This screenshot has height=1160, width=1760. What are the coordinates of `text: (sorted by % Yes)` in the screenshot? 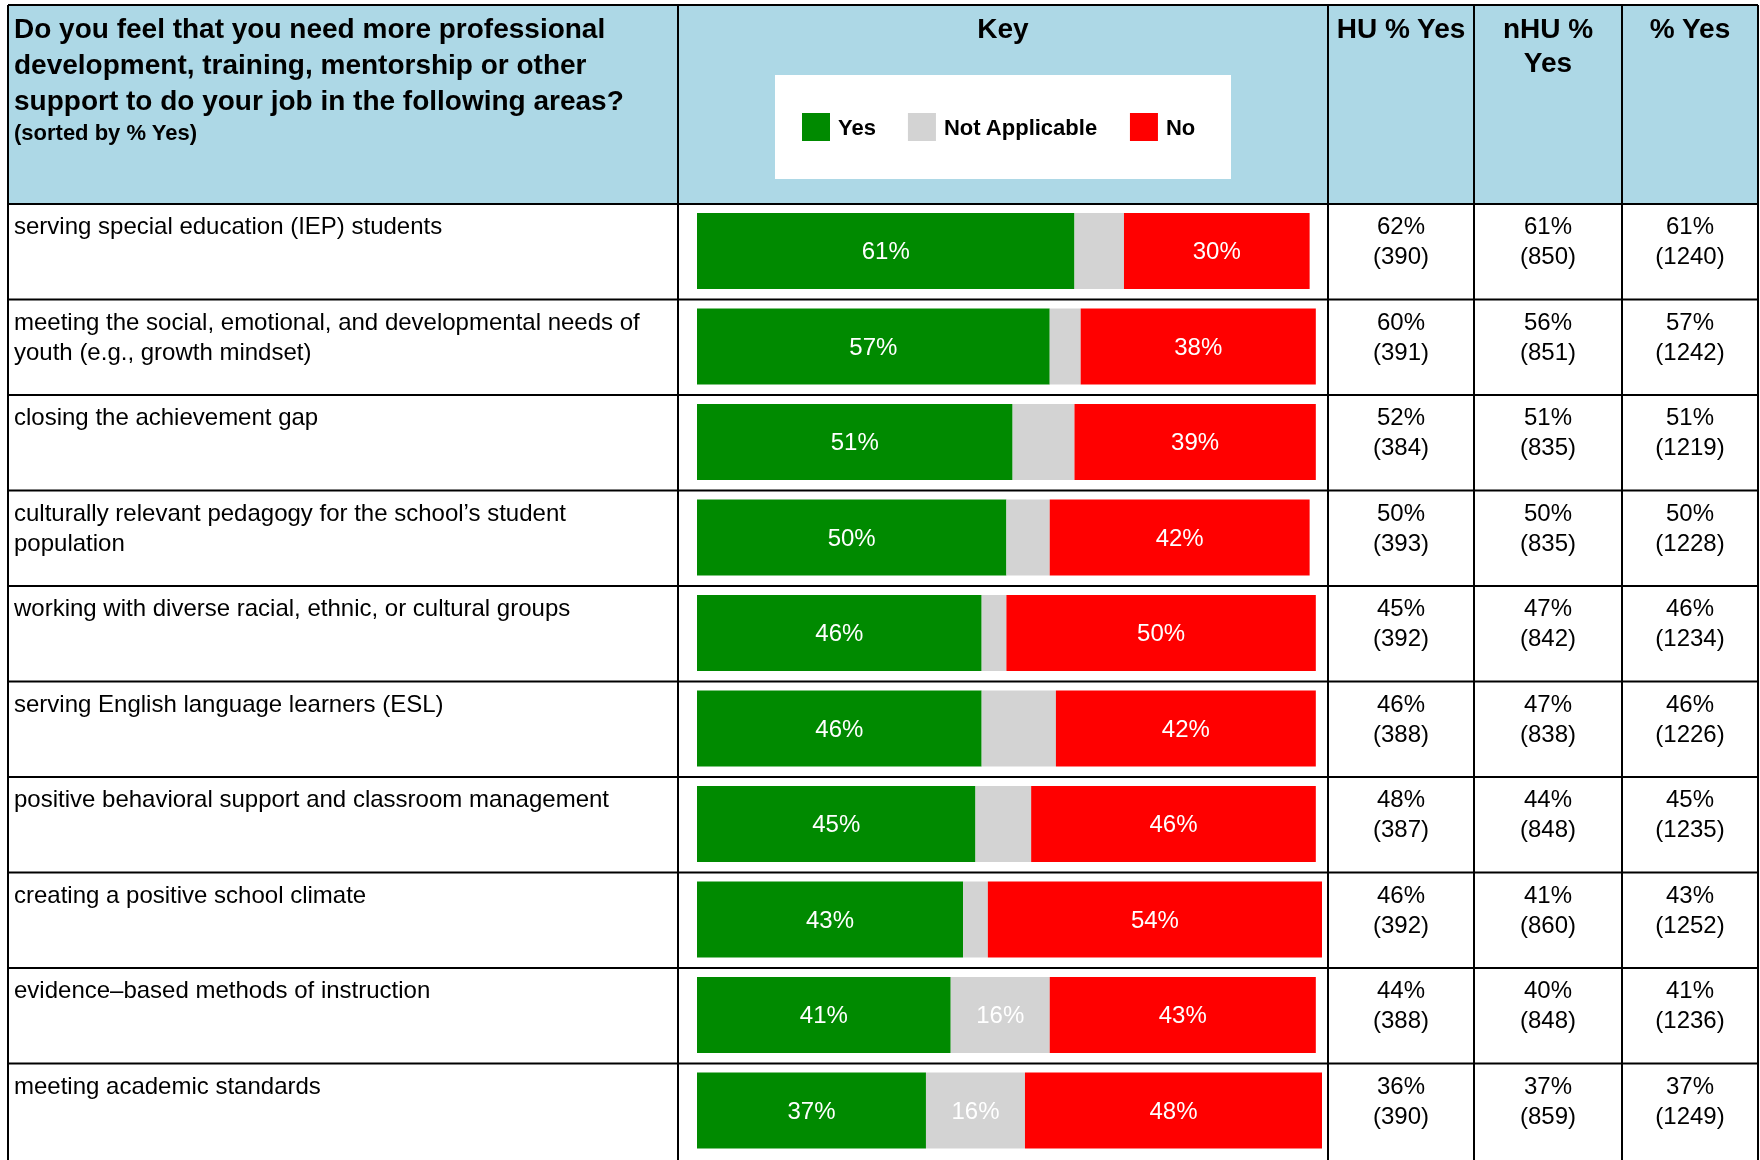 It's located at (105, 132).